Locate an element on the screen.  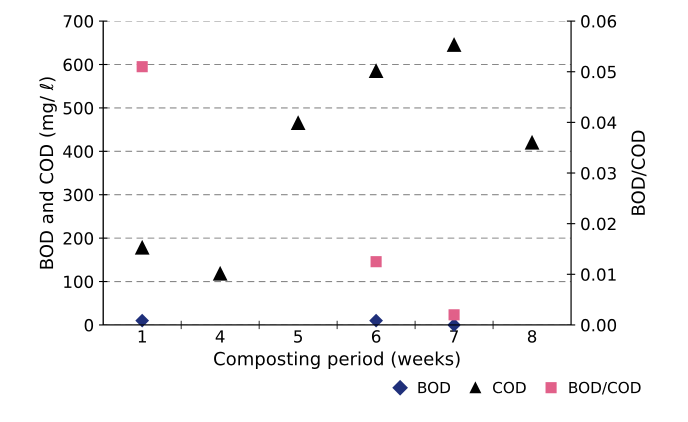
y-tick-label: 600 is located at coordinates (79, 65).